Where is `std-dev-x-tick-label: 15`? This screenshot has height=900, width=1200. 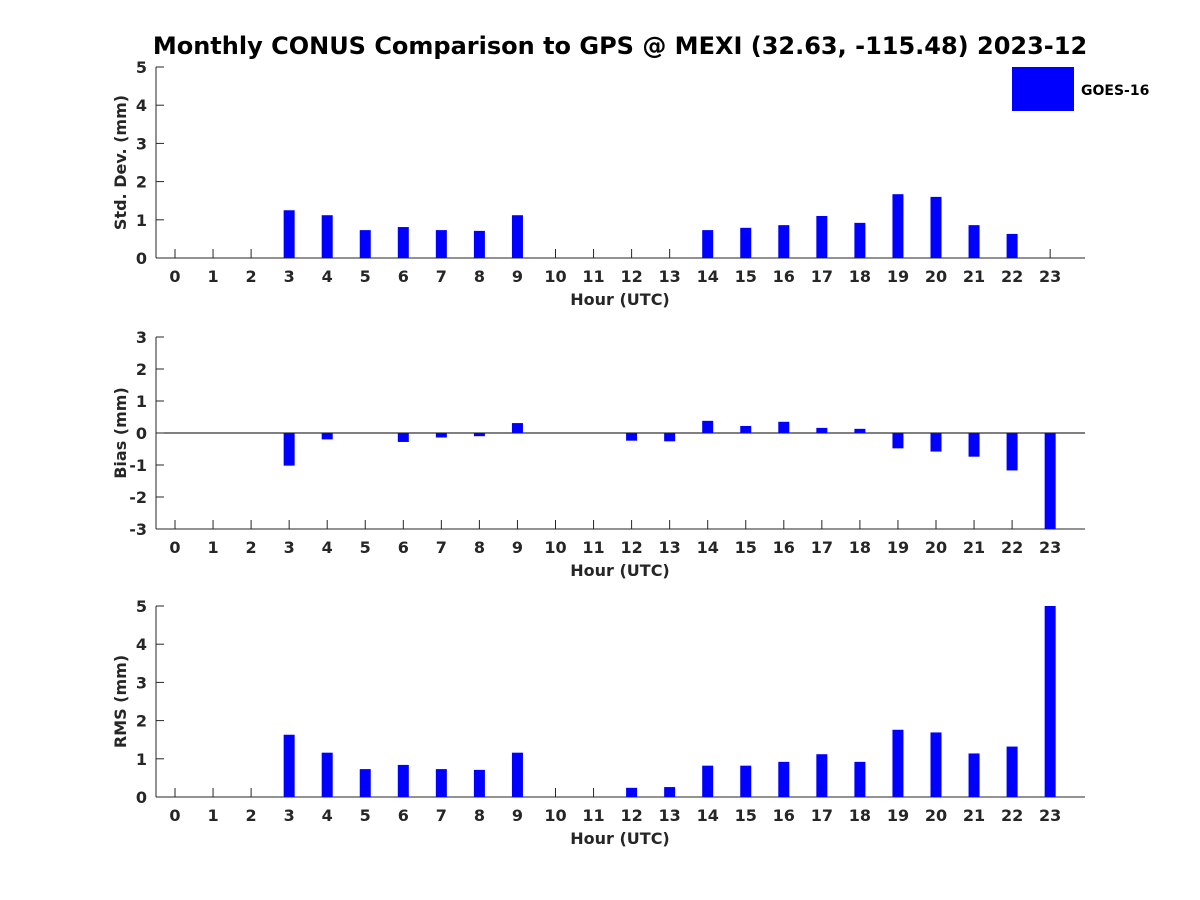
std-dev-x-tick-label: 15 is located at coordinates (746, 276).